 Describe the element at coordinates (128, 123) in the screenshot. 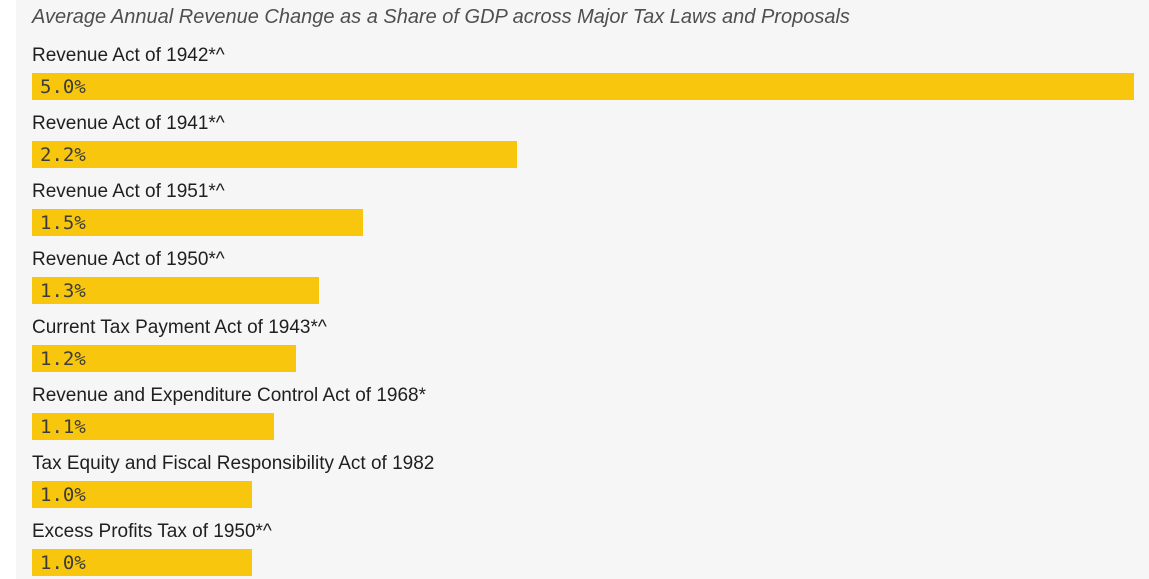

I see `bar-label: Revenue Act of 1941*^` at that location.